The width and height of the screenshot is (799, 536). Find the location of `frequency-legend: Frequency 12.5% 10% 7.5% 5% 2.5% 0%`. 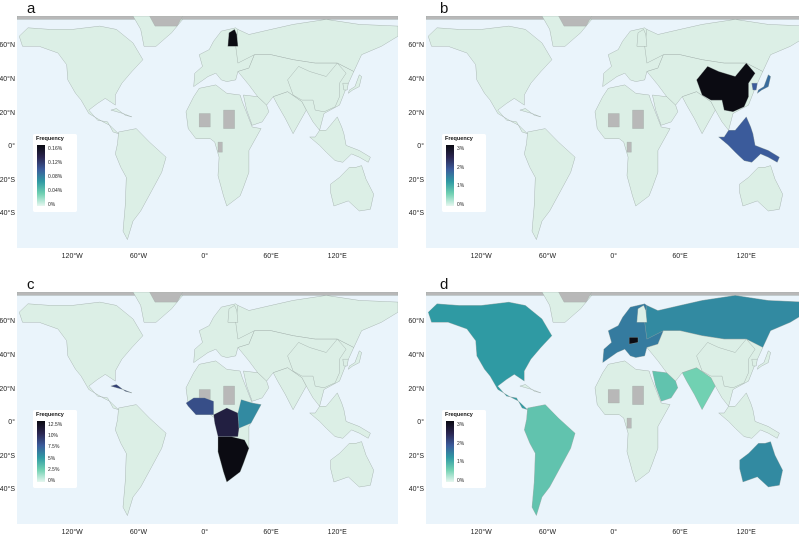

frequency-legend: Frequency 12.5% 10% 7.5% 5% 2.5% 0% is located at coordinates (55, 449).